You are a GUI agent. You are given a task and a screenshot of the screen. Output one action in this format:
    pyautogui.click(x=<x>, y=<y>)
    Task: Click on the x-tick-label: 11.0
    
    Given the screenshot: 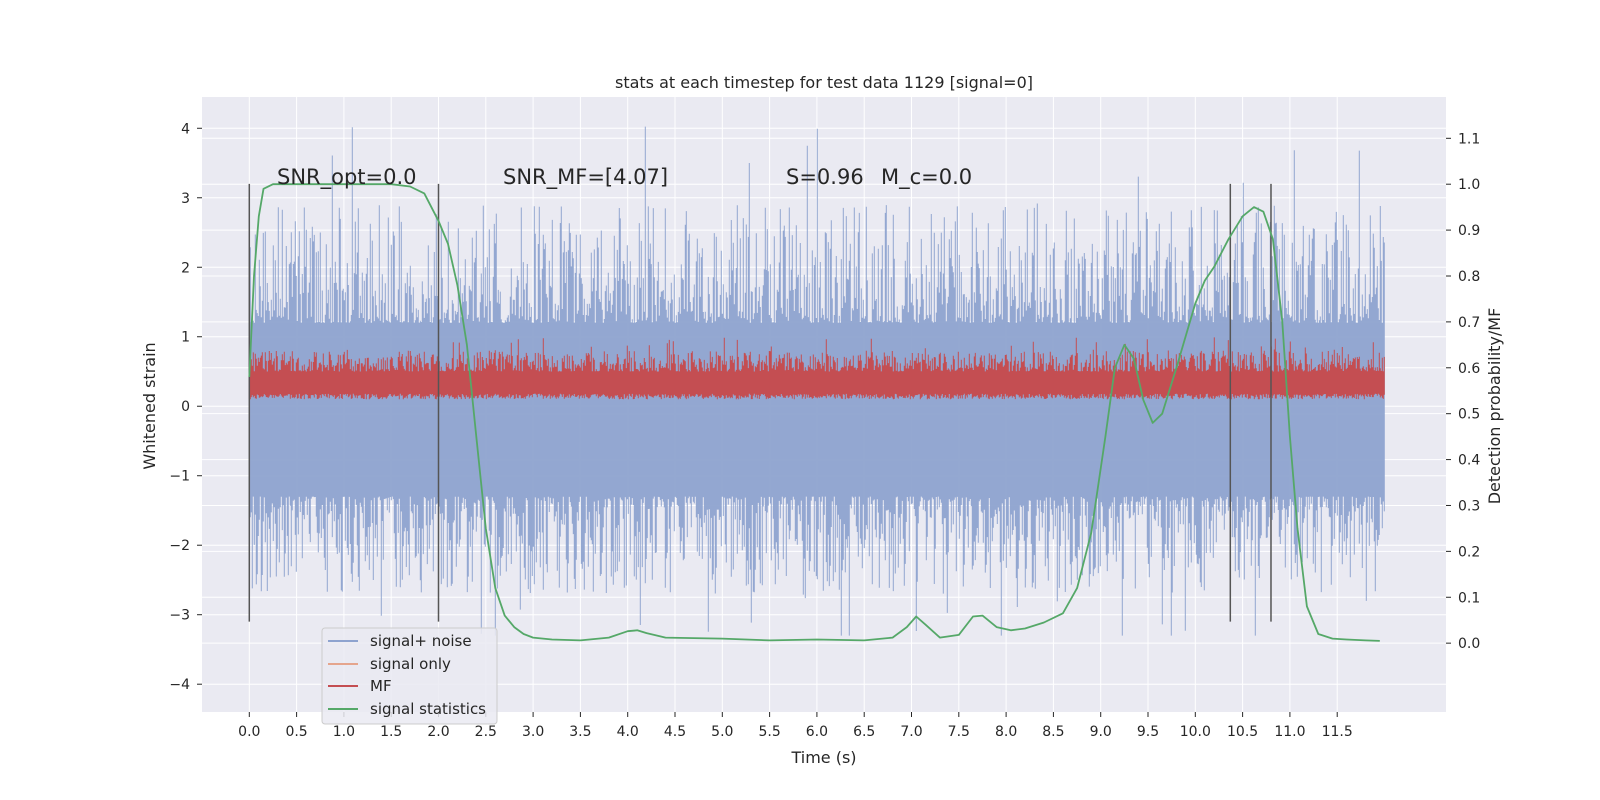 What is the action you would take?
    pyautogui.click(x=1289, y=732)
    